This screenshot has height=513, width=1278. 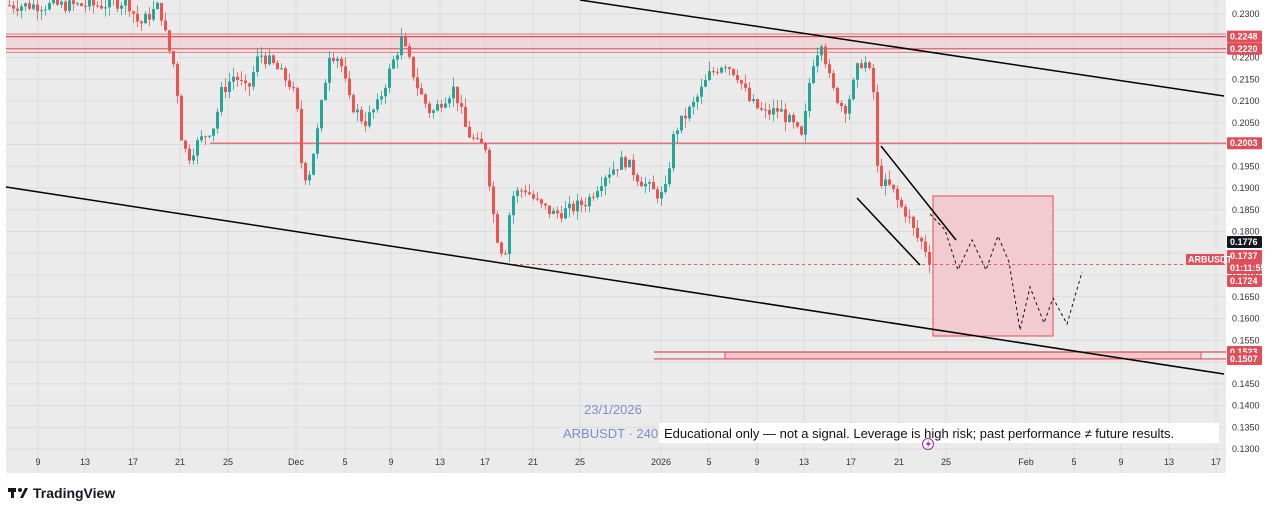 I want to click on price-badge-1737: 0.1737, so click(x=1244, y=256).